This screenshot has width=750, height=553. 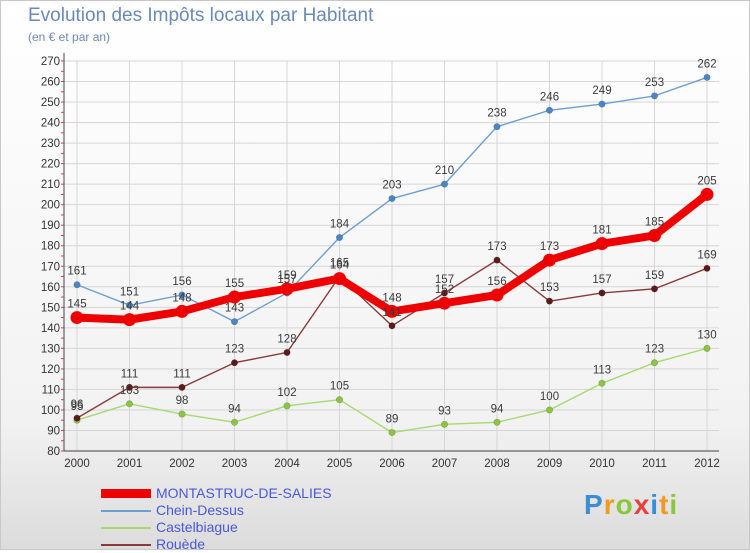 I want to click on data-label-castelbiague-2001: 103, so click(x=129, y=391).